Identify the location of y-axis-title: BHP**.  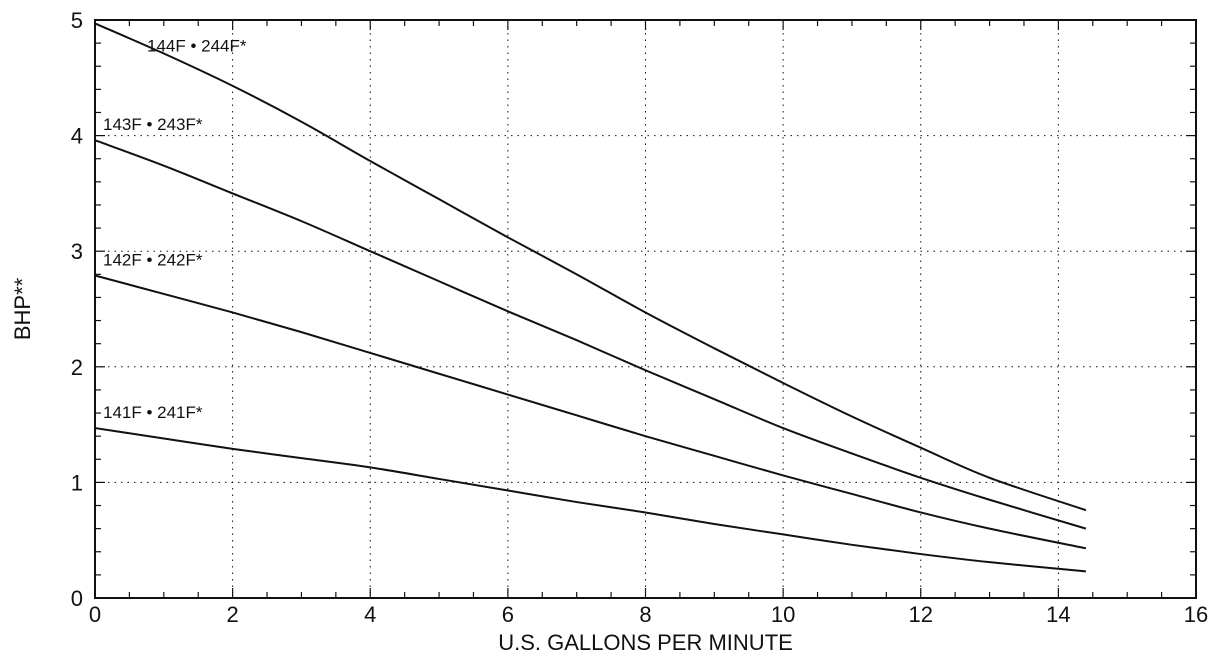
(22, 308).